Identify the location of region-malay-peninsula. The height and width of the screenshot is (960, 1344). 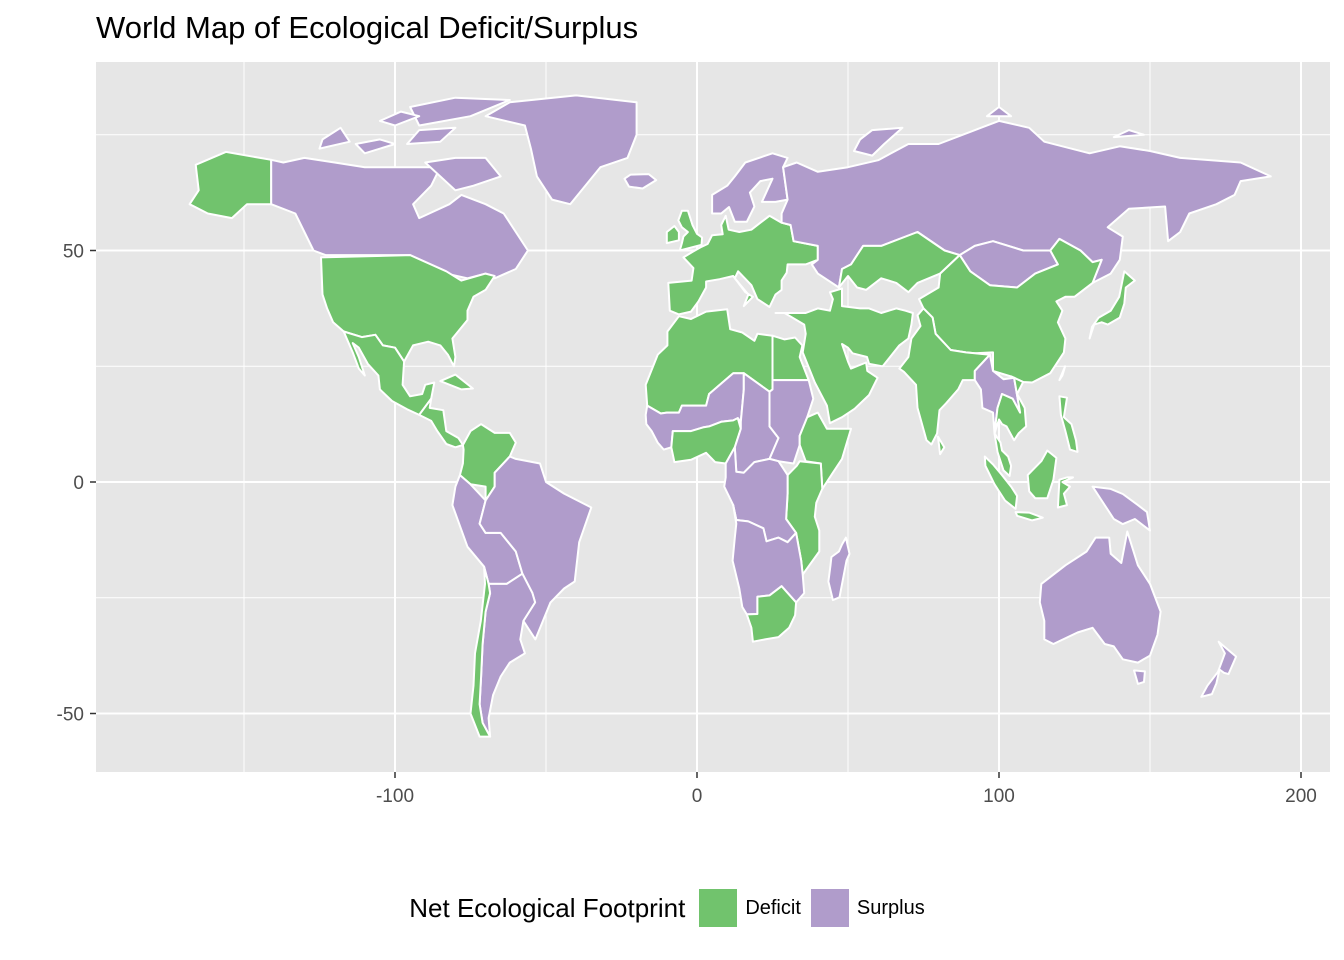
(1003, 454).